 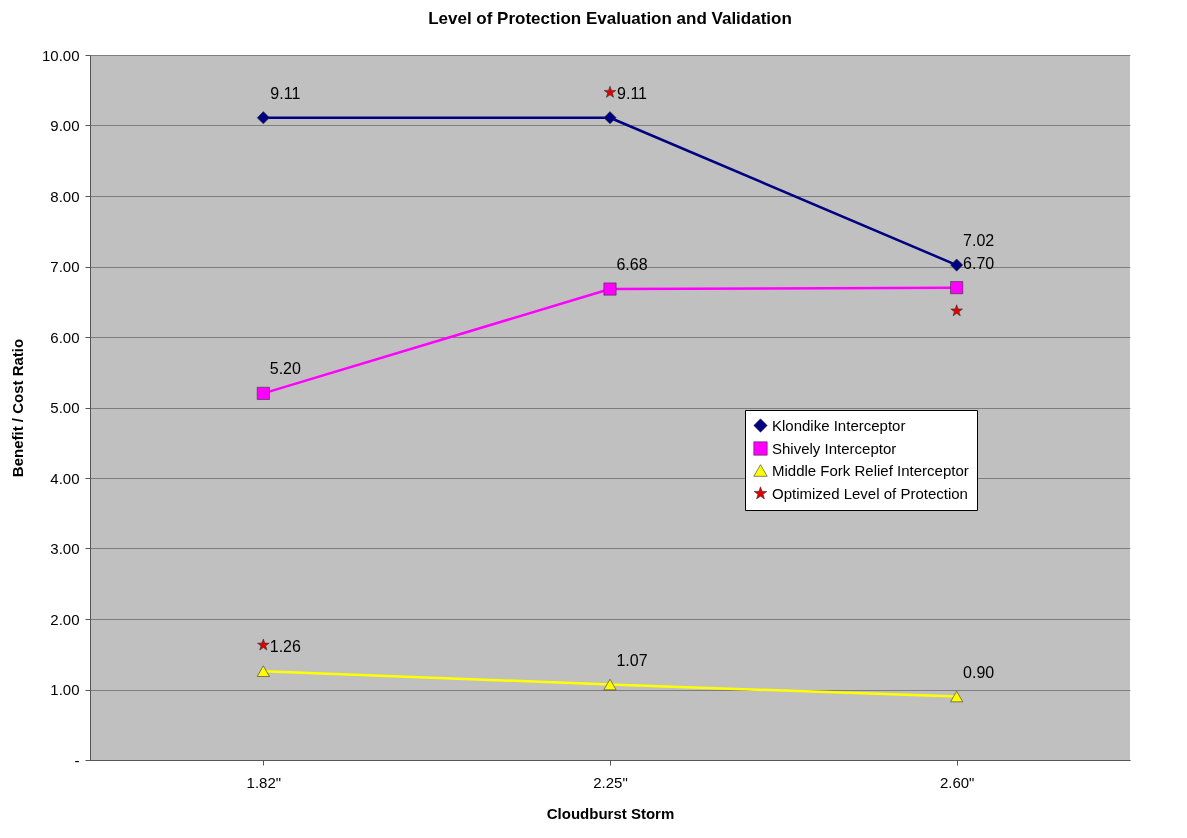 What do you see at coordinates (632, 265) in the screenshot?
I see `data-label: 6.68` at bounding box center [632, 265].